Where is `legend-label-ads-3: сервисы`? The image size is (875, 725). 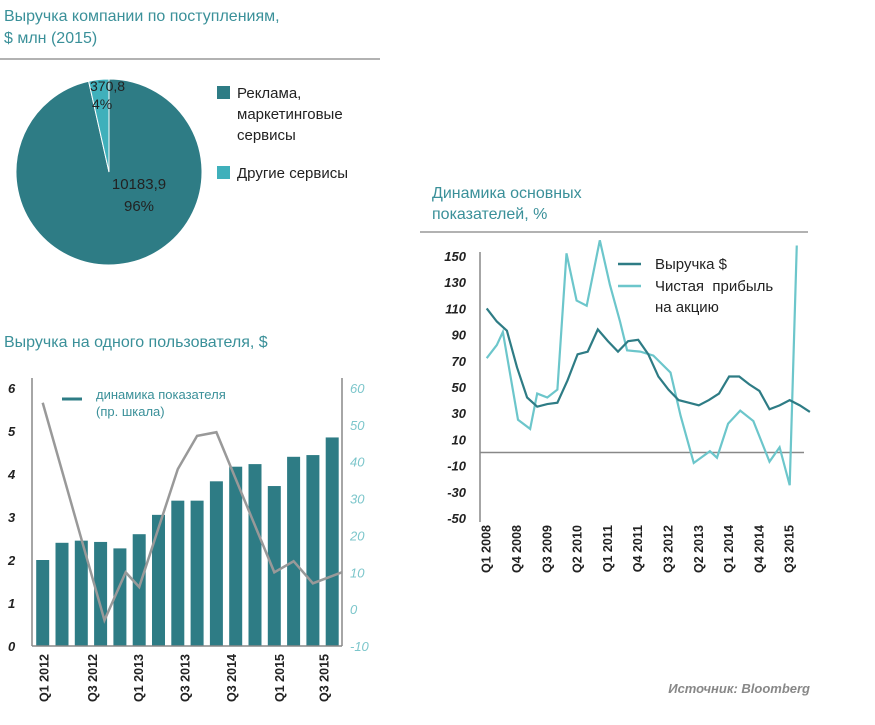
legend-label-ads-3: сервисы is located at coordinates (266, 135).